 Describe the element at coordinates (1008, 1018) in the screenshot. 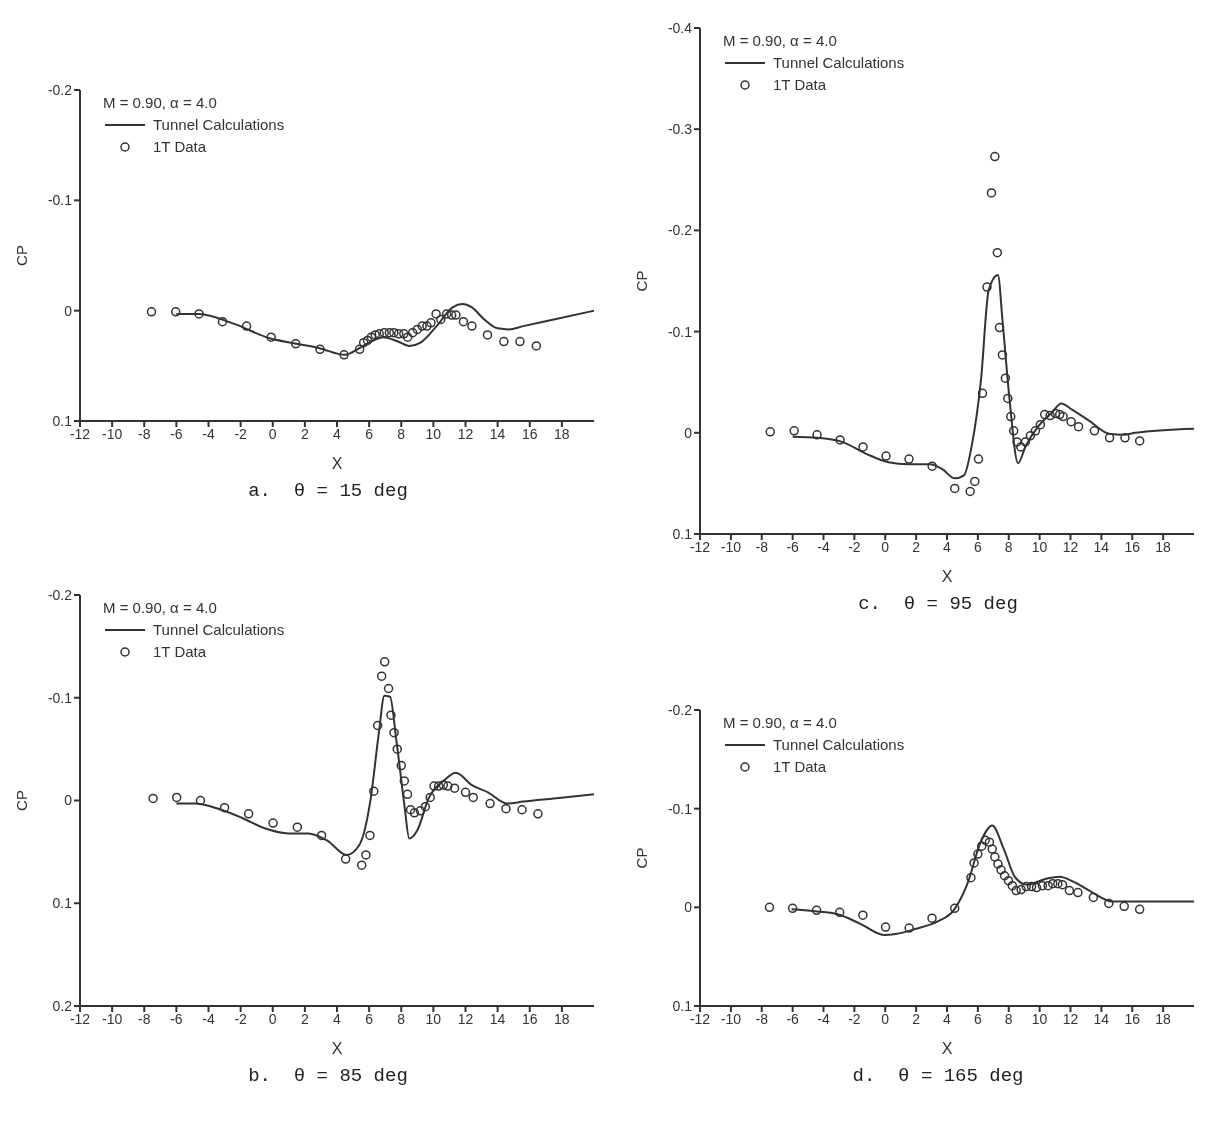

I see `x-tick-label: 8` at that location.